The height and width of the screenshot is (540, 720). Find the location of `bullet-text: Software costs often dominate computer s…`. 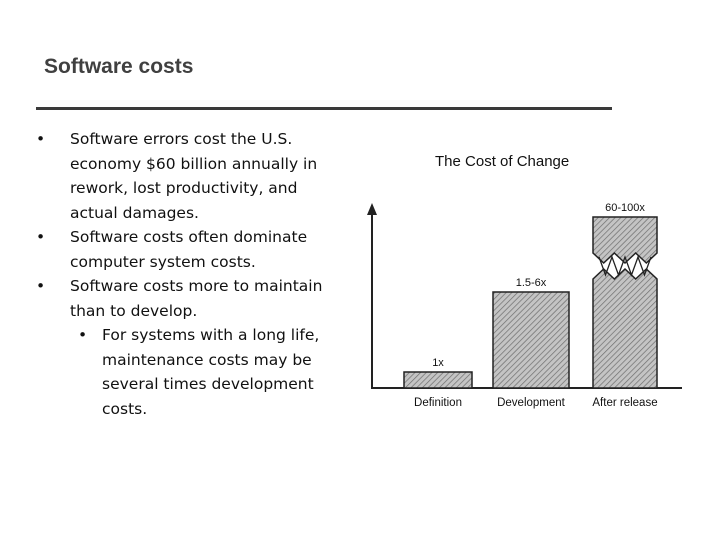

bullet-text: Software costs often dominate computer s… is located at coordinates (189, 249).